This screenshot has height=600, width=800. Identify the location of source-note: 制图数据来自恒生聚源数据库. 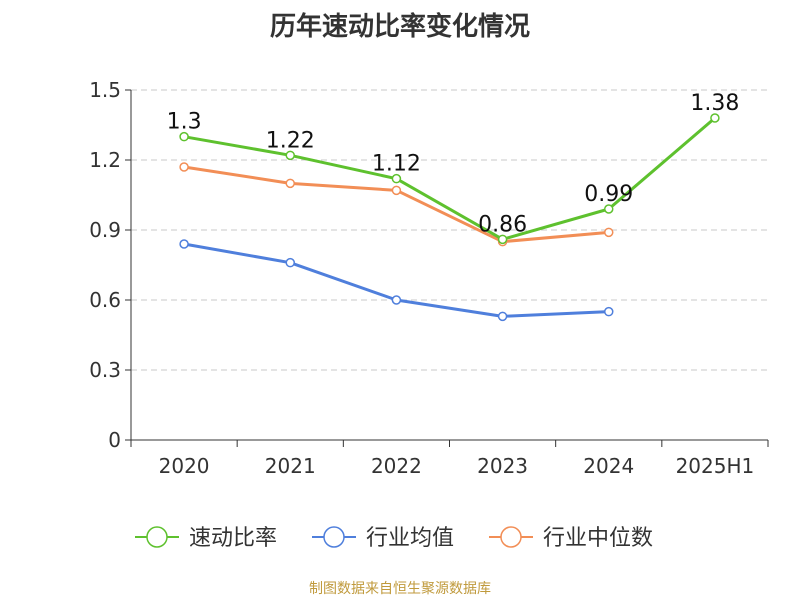
(400, 589).